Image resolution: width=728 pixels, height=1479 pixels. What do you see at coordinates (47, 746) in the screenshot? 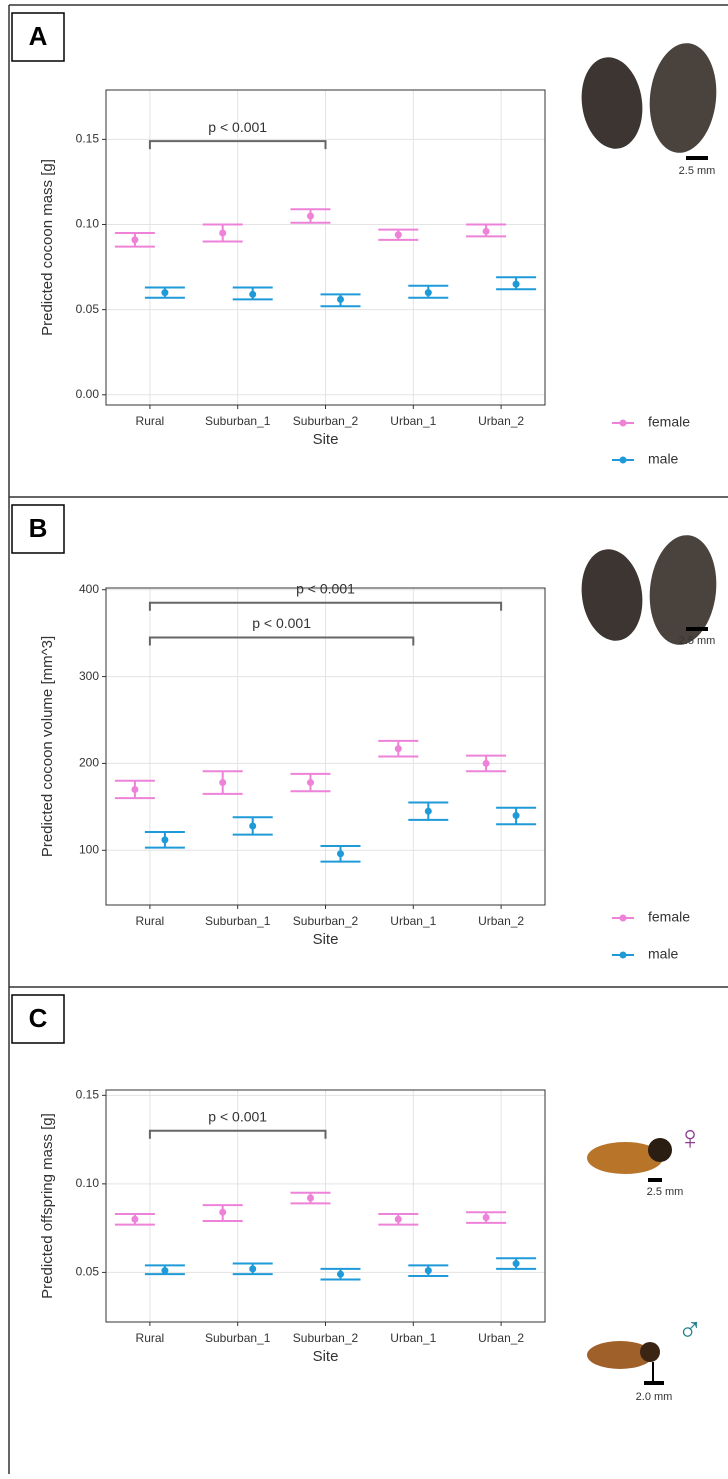
I see `y-axis-title: Predicted cocoon volume [mm^3]` at bounding box center [47, 746].